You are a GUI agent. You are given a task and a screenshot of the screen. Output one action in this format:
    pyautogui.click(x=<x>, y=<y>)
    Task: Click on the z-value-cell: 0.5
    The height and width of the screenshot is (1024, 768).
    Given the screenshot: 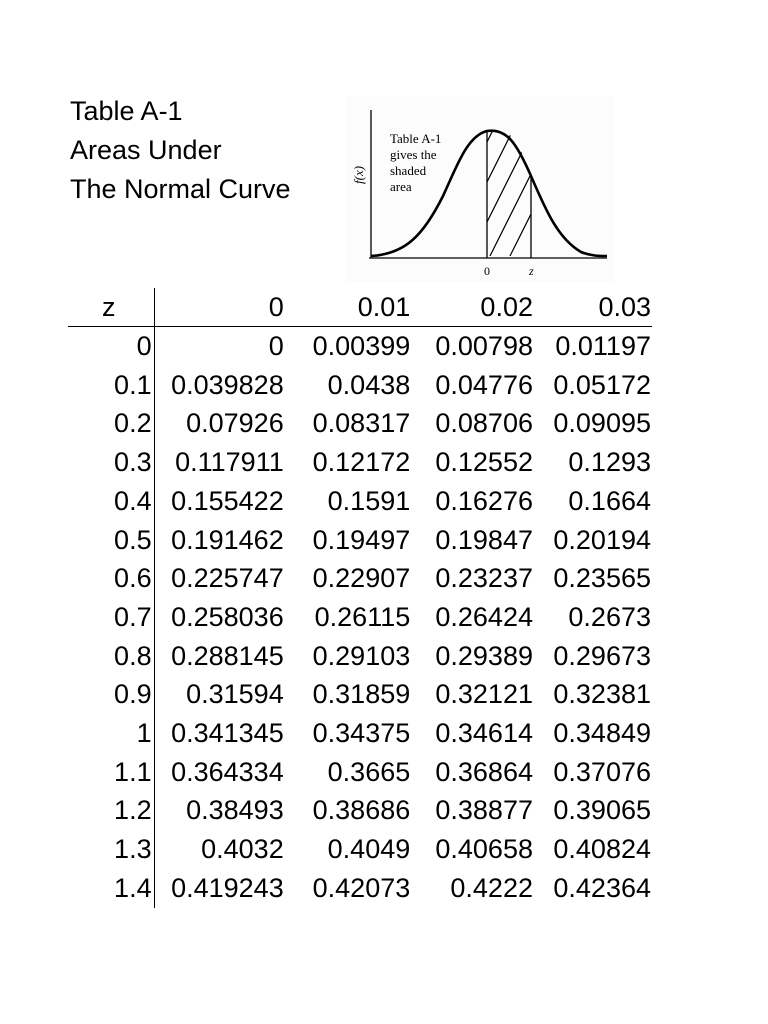 What is the action you would take?
    pyautogui.click(x=111, y=540)
    